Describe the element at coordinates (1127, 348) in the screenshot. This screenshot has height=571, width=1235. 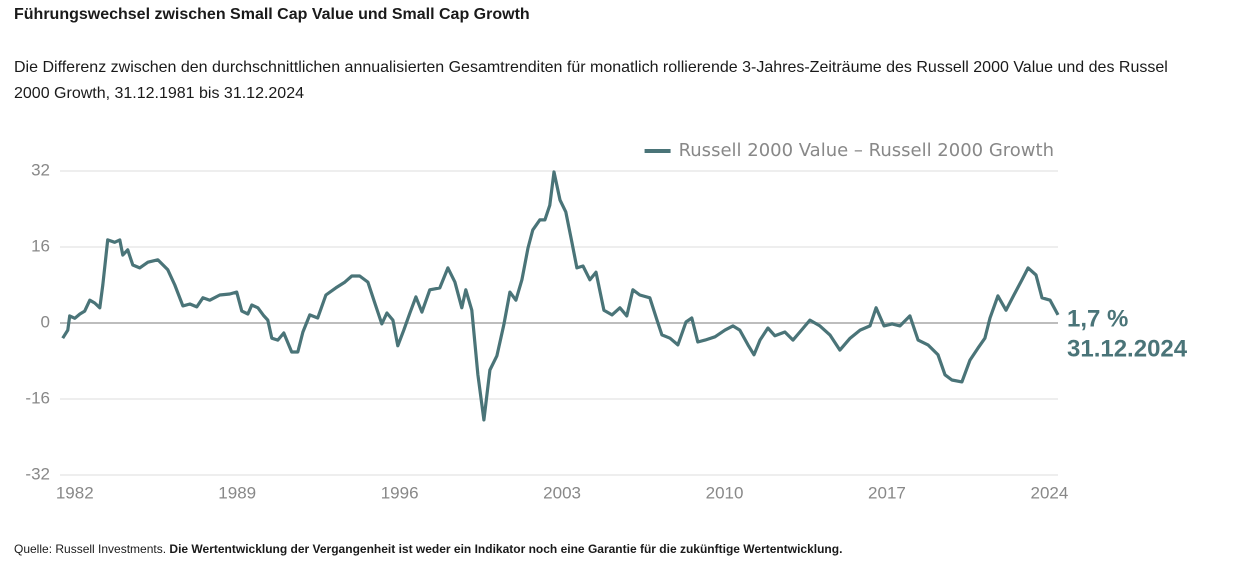
I see `annotation: 31.12.2024` at that location.